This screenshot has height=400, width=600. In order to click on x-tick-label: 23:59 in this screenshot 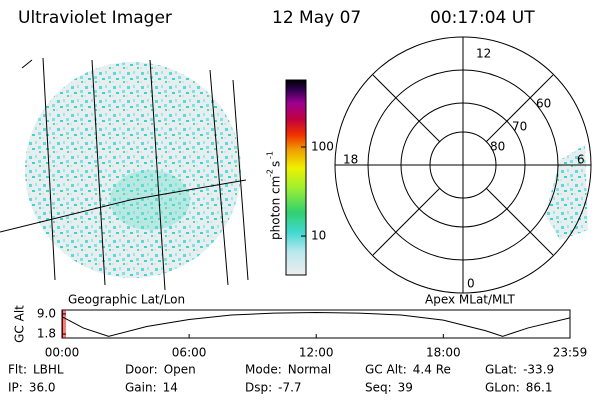, I will do `click(570, 353)`.